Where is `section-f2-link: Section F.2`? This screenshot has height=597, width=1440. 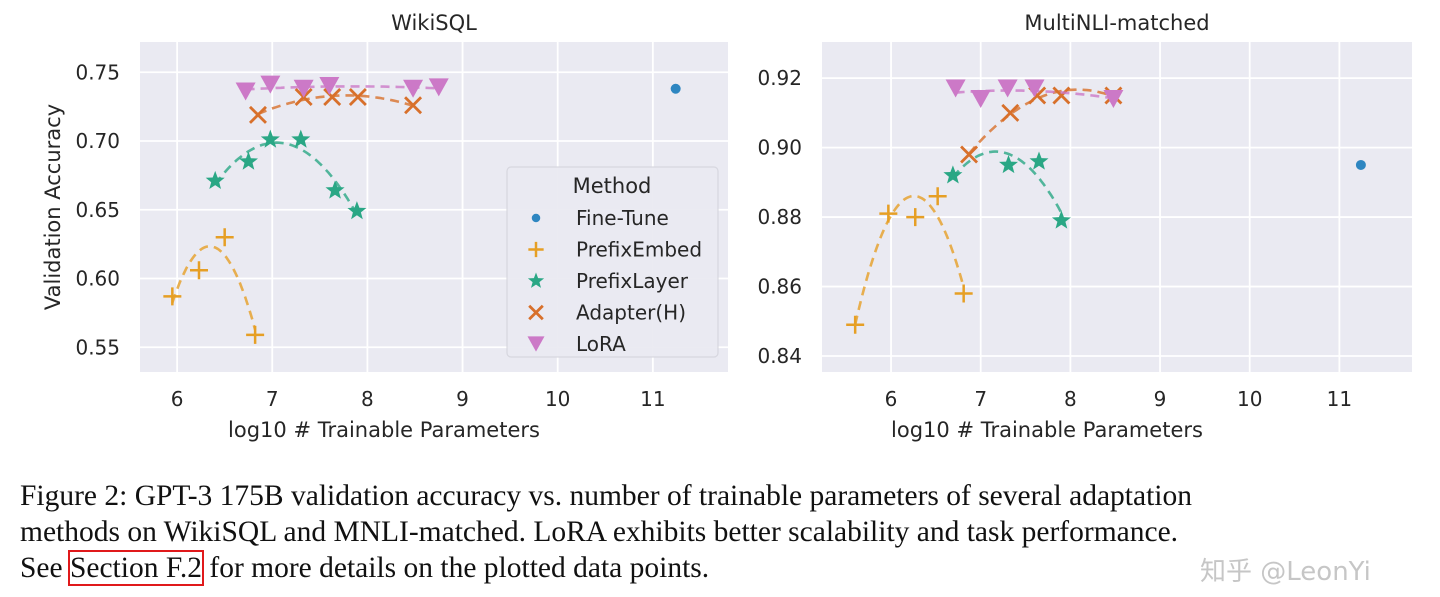 section-f2-link: Section F.2 is located at coordinates (136, 568).